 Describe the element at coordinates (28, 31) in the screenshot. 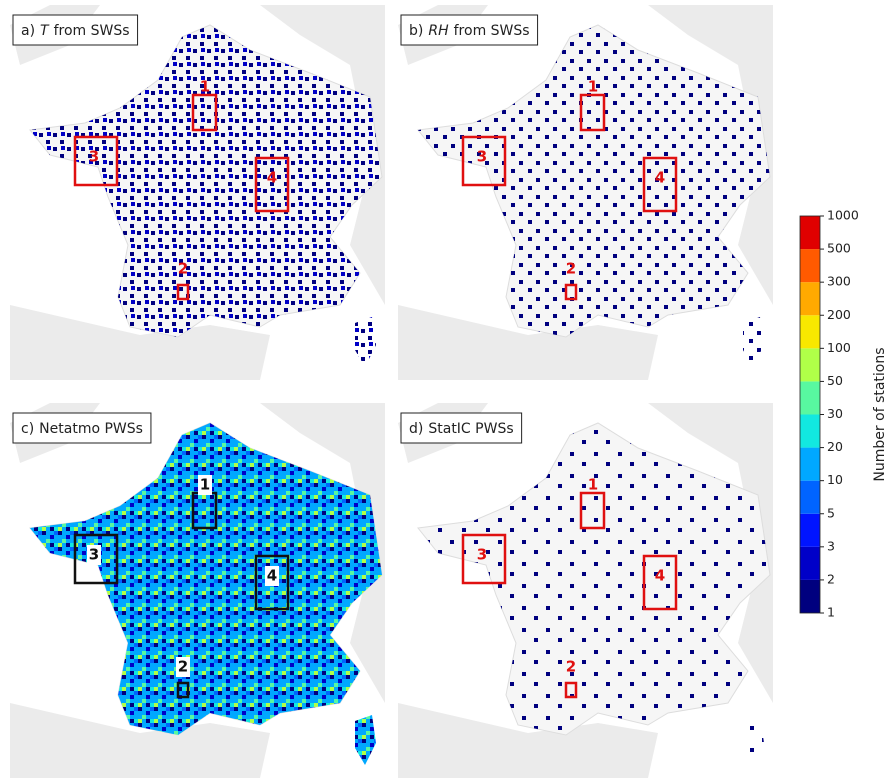

I see `panel-label: a)` at that location.